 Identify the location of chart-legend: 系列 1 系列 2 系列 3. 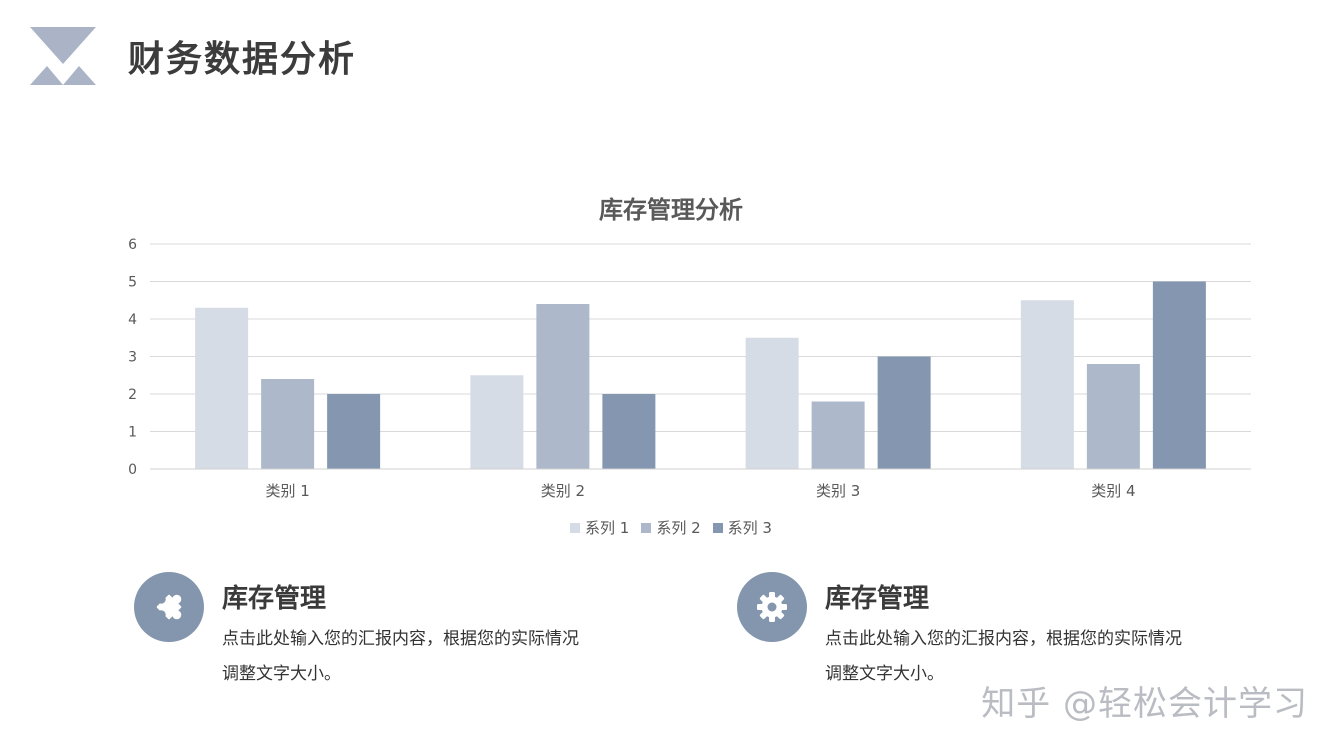
(671, 527).